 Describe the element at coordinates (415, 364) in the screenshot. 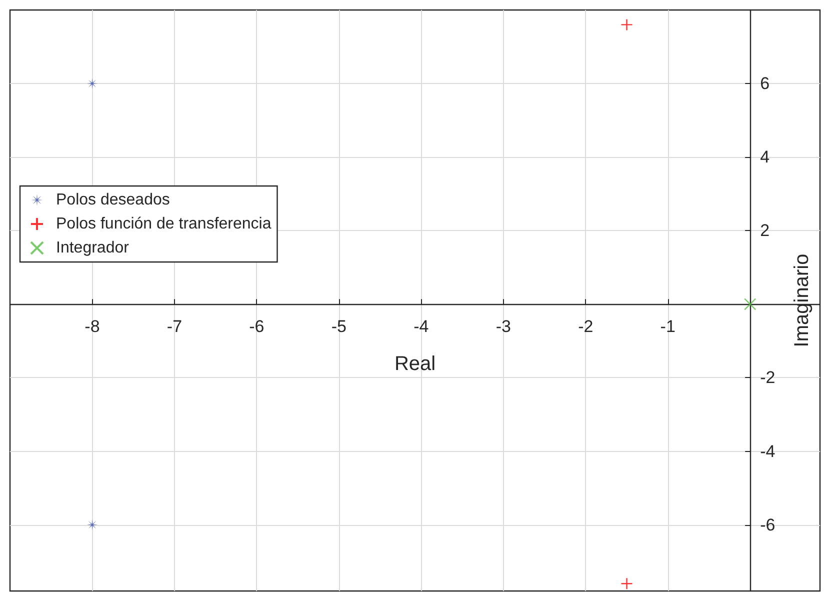

I see `x-axis-title: Real` at that location.